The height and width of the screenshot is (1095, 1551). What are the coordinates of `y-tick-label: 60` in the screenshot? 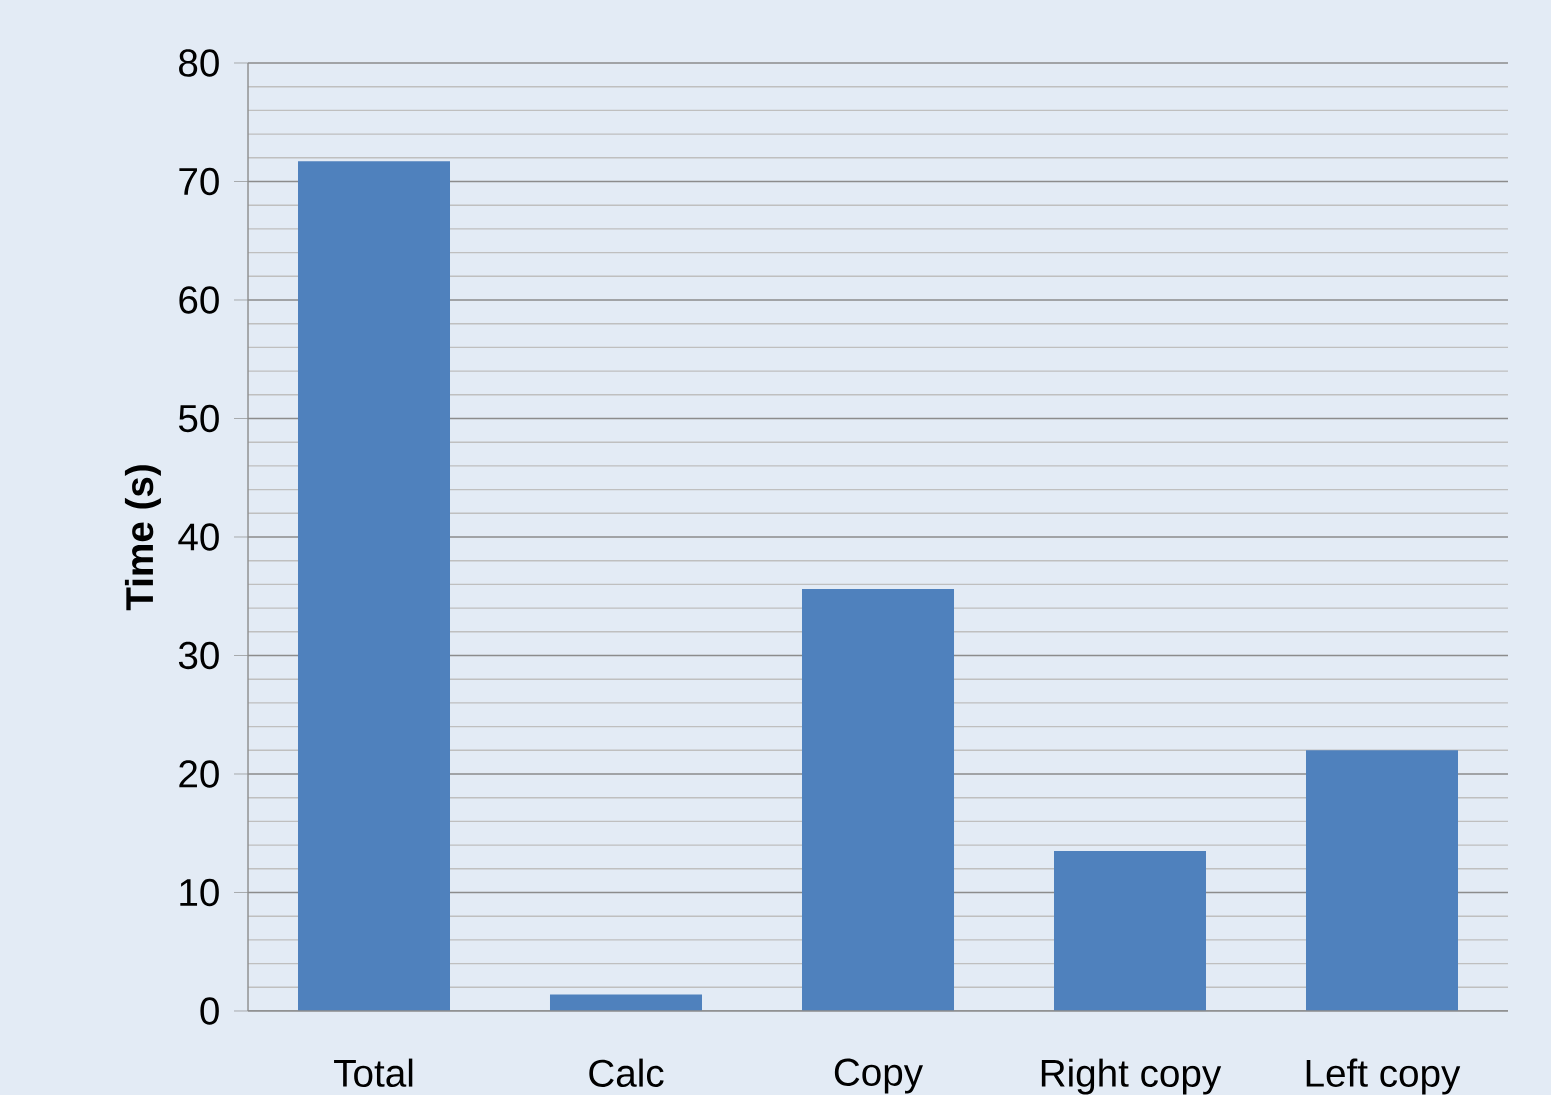 It's located at (199, 300).